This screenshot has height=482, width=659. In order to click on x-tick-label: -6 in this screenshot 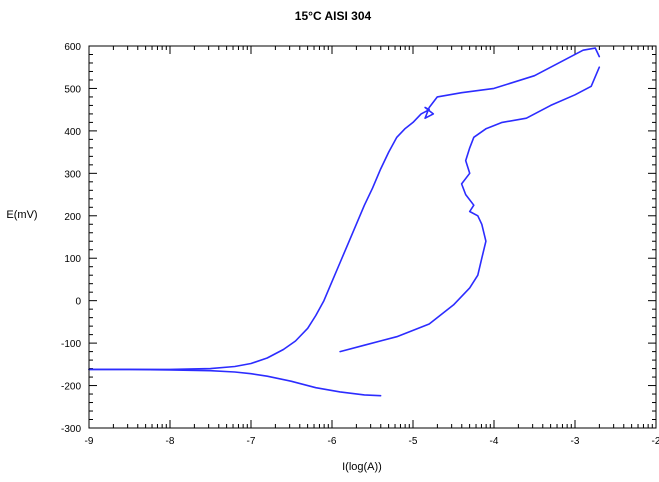, I will do `click(332, 441)`.